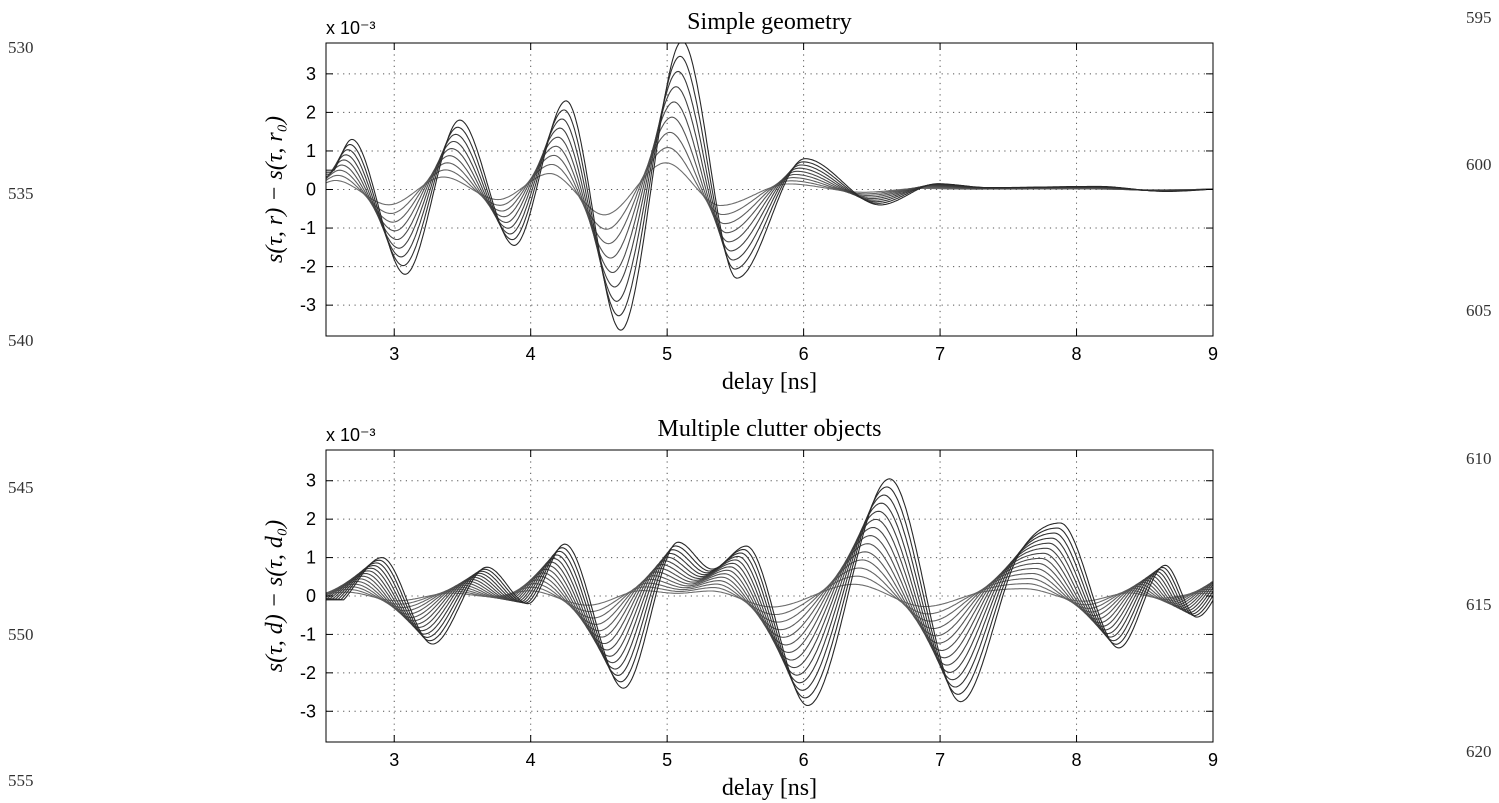 The height and width of the screenshot is (803, 1499). I want to click on chart-title: Simple geometry, so click(769, 22).